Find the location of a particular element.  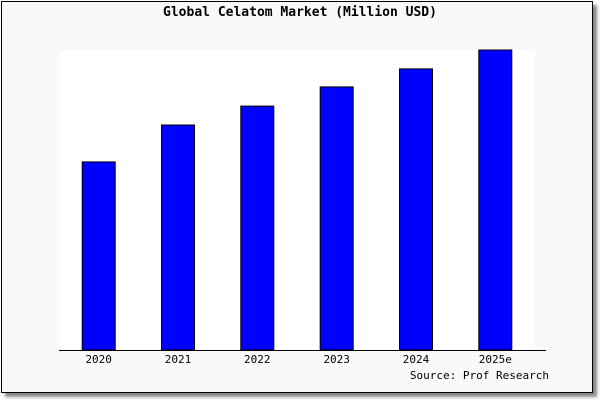

x-tick-label: 2024 is located at coordinates (416, 359).